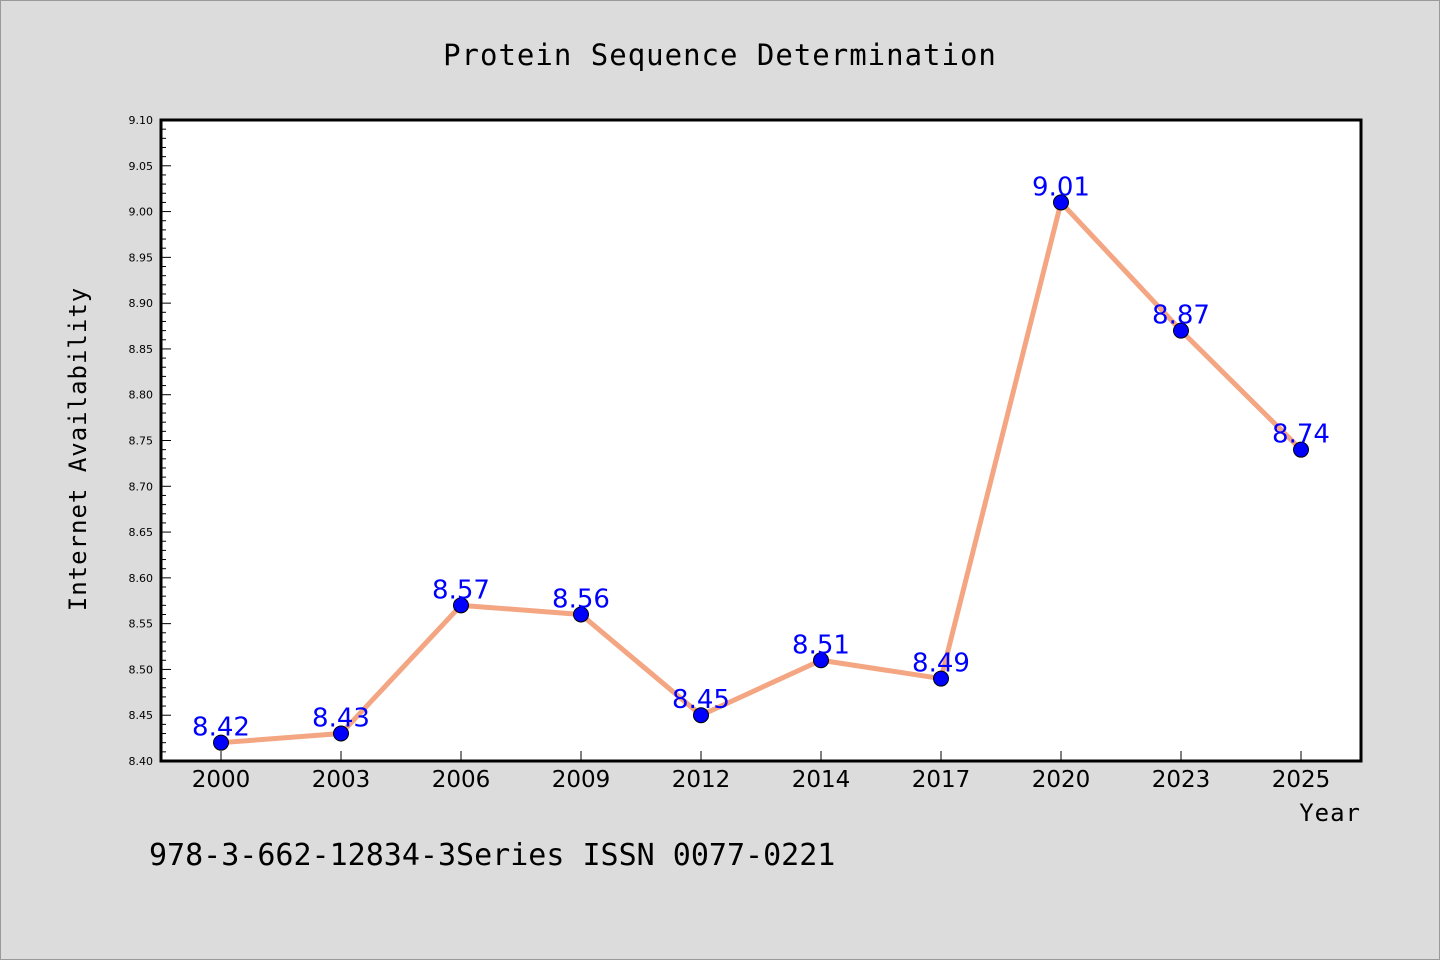 The height and width of the screenshot is (960, 1440). What do you see at coordinates (461, 590) in the screenshot?
I see `data-label: 8.57` at bounding box center [461, 590].